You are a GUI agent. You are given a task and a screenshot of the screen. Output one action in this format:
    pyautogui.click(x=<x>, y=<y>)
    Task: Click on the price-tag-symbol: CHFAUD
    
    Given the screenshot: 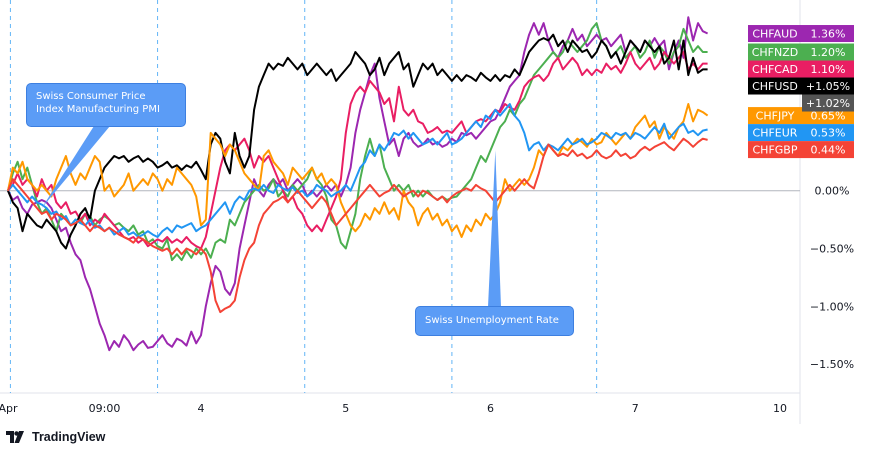 What is the action you would take?
    pyautogui.click(x=774, y=34)
    